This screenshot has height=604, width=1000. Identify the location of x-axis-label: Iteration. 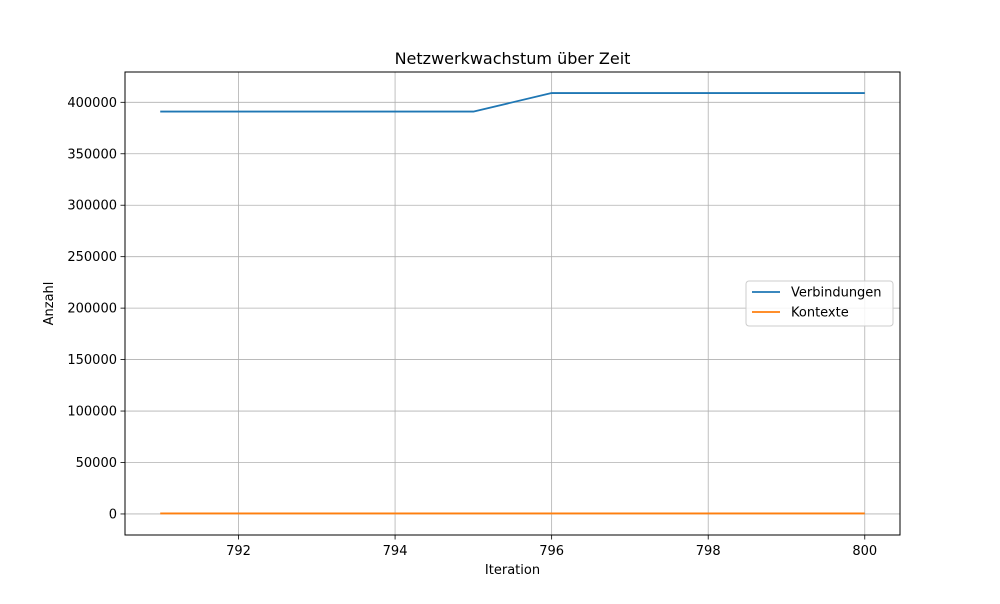
(512, 570).